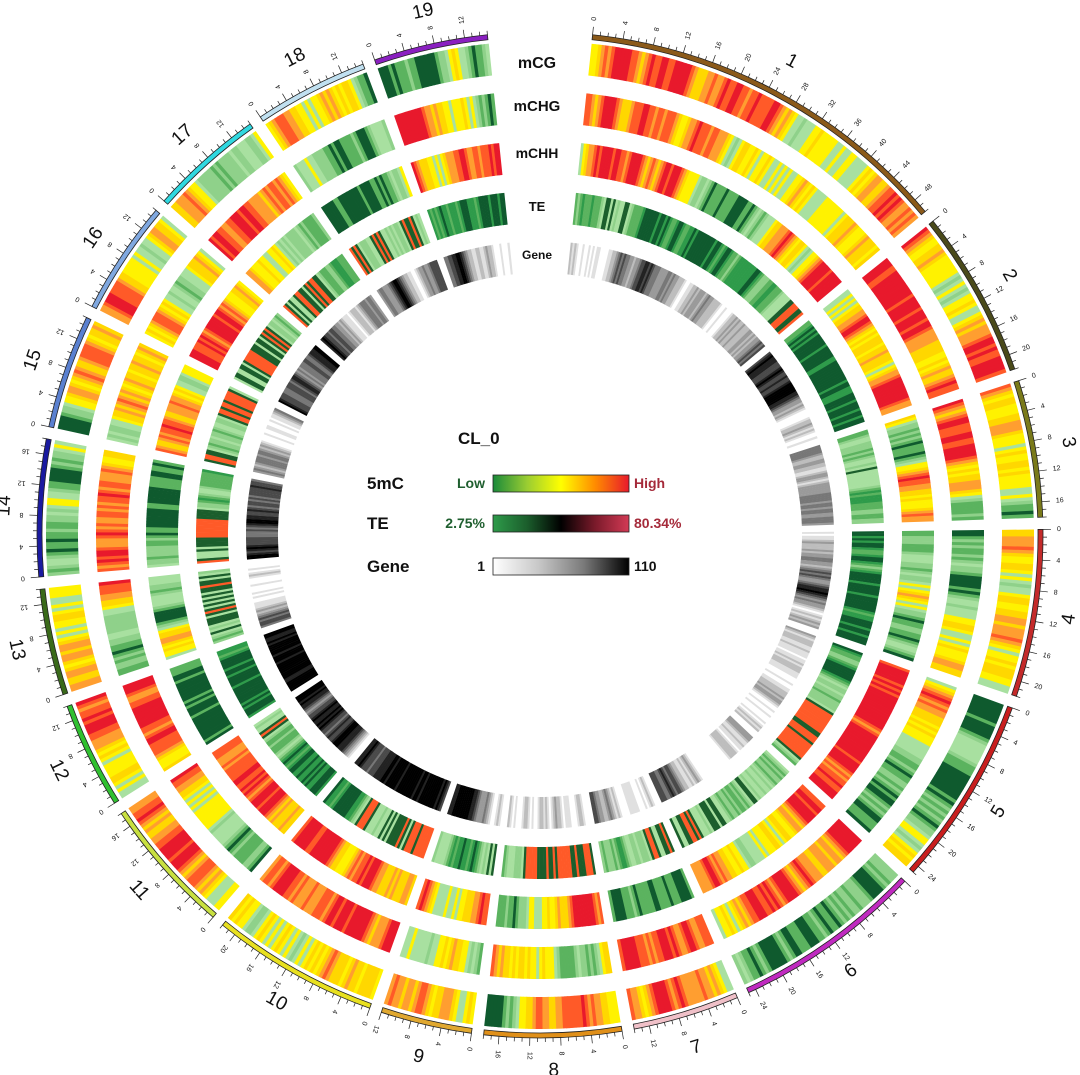 The height and width of the screenshot is (1075, 1080). I want to click on track-label-mchg: mCHG, so click(537, 106).